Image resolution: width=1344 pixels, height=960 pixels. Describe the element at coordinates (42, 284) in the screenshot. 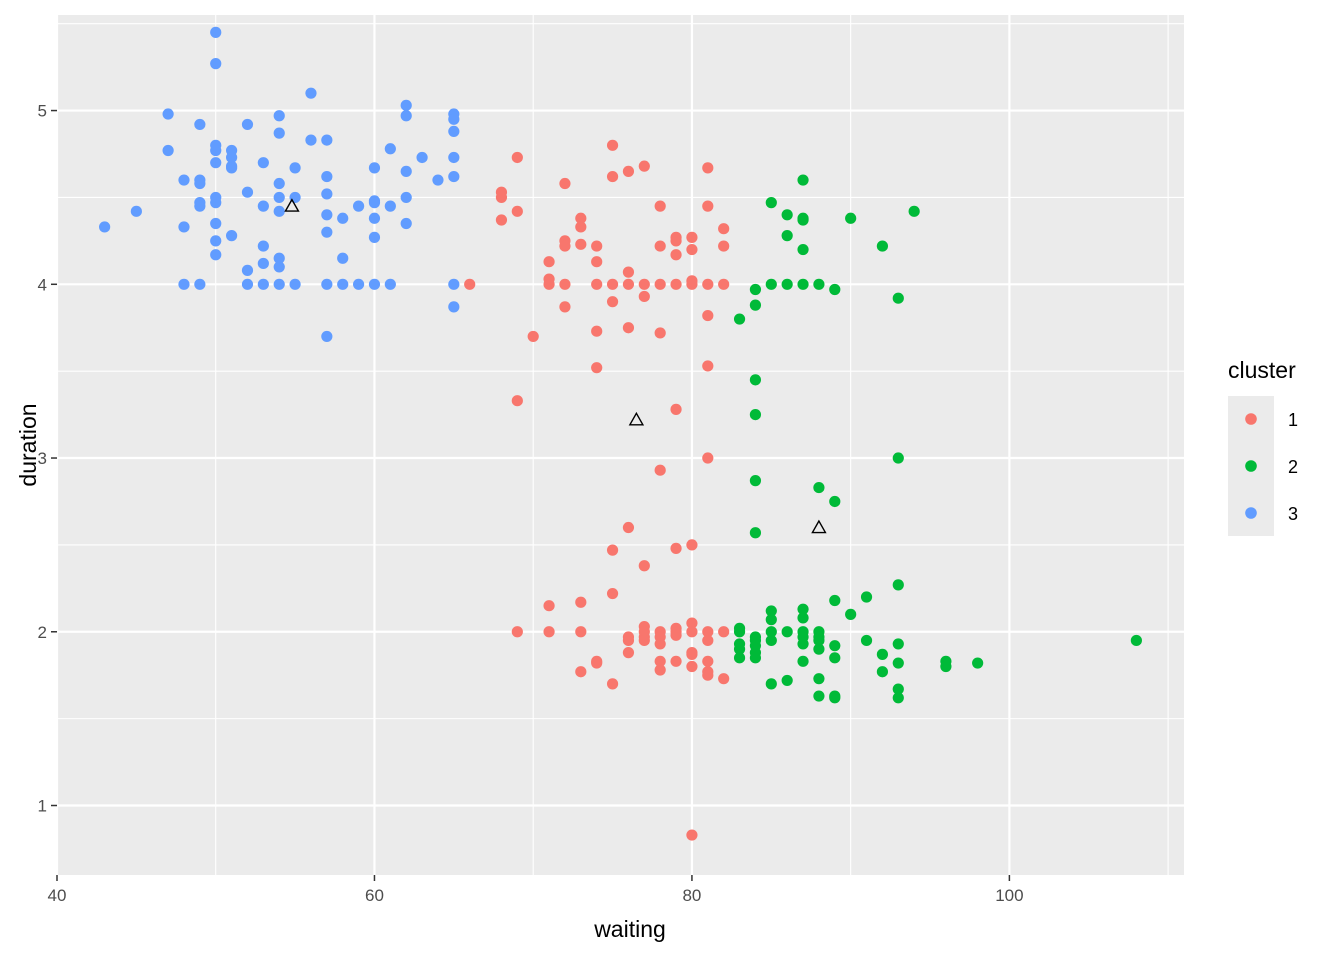

I see `y-tick-label: 4` at that location.